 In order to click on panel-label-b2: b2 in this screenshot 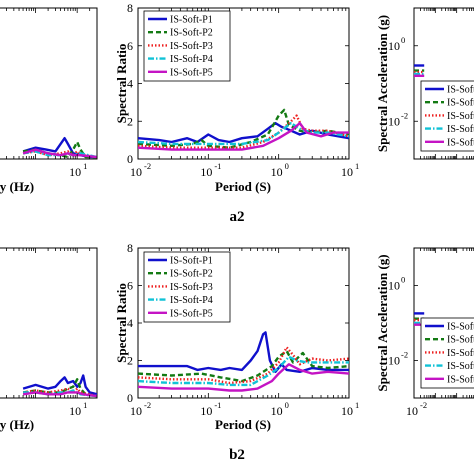, I will do `click(237, 455)`.